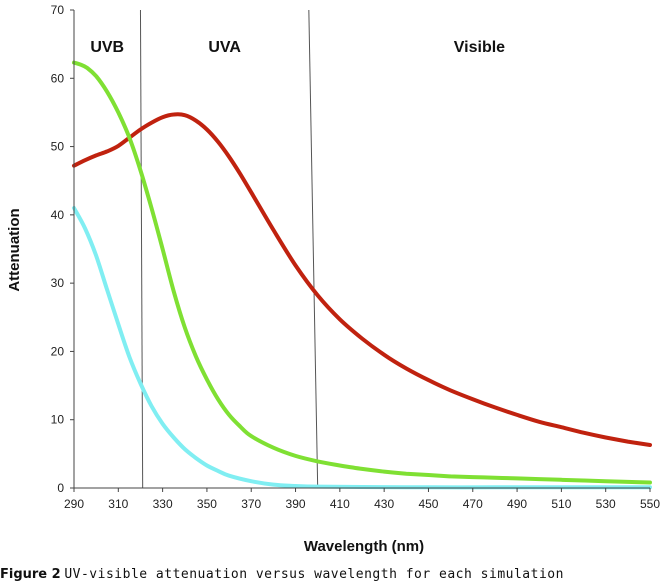 This screenshot has width=662, height=586. Describe the element at coordinates (58, 147) in the screenshot. I see `y-tick-label: 50` at that location.